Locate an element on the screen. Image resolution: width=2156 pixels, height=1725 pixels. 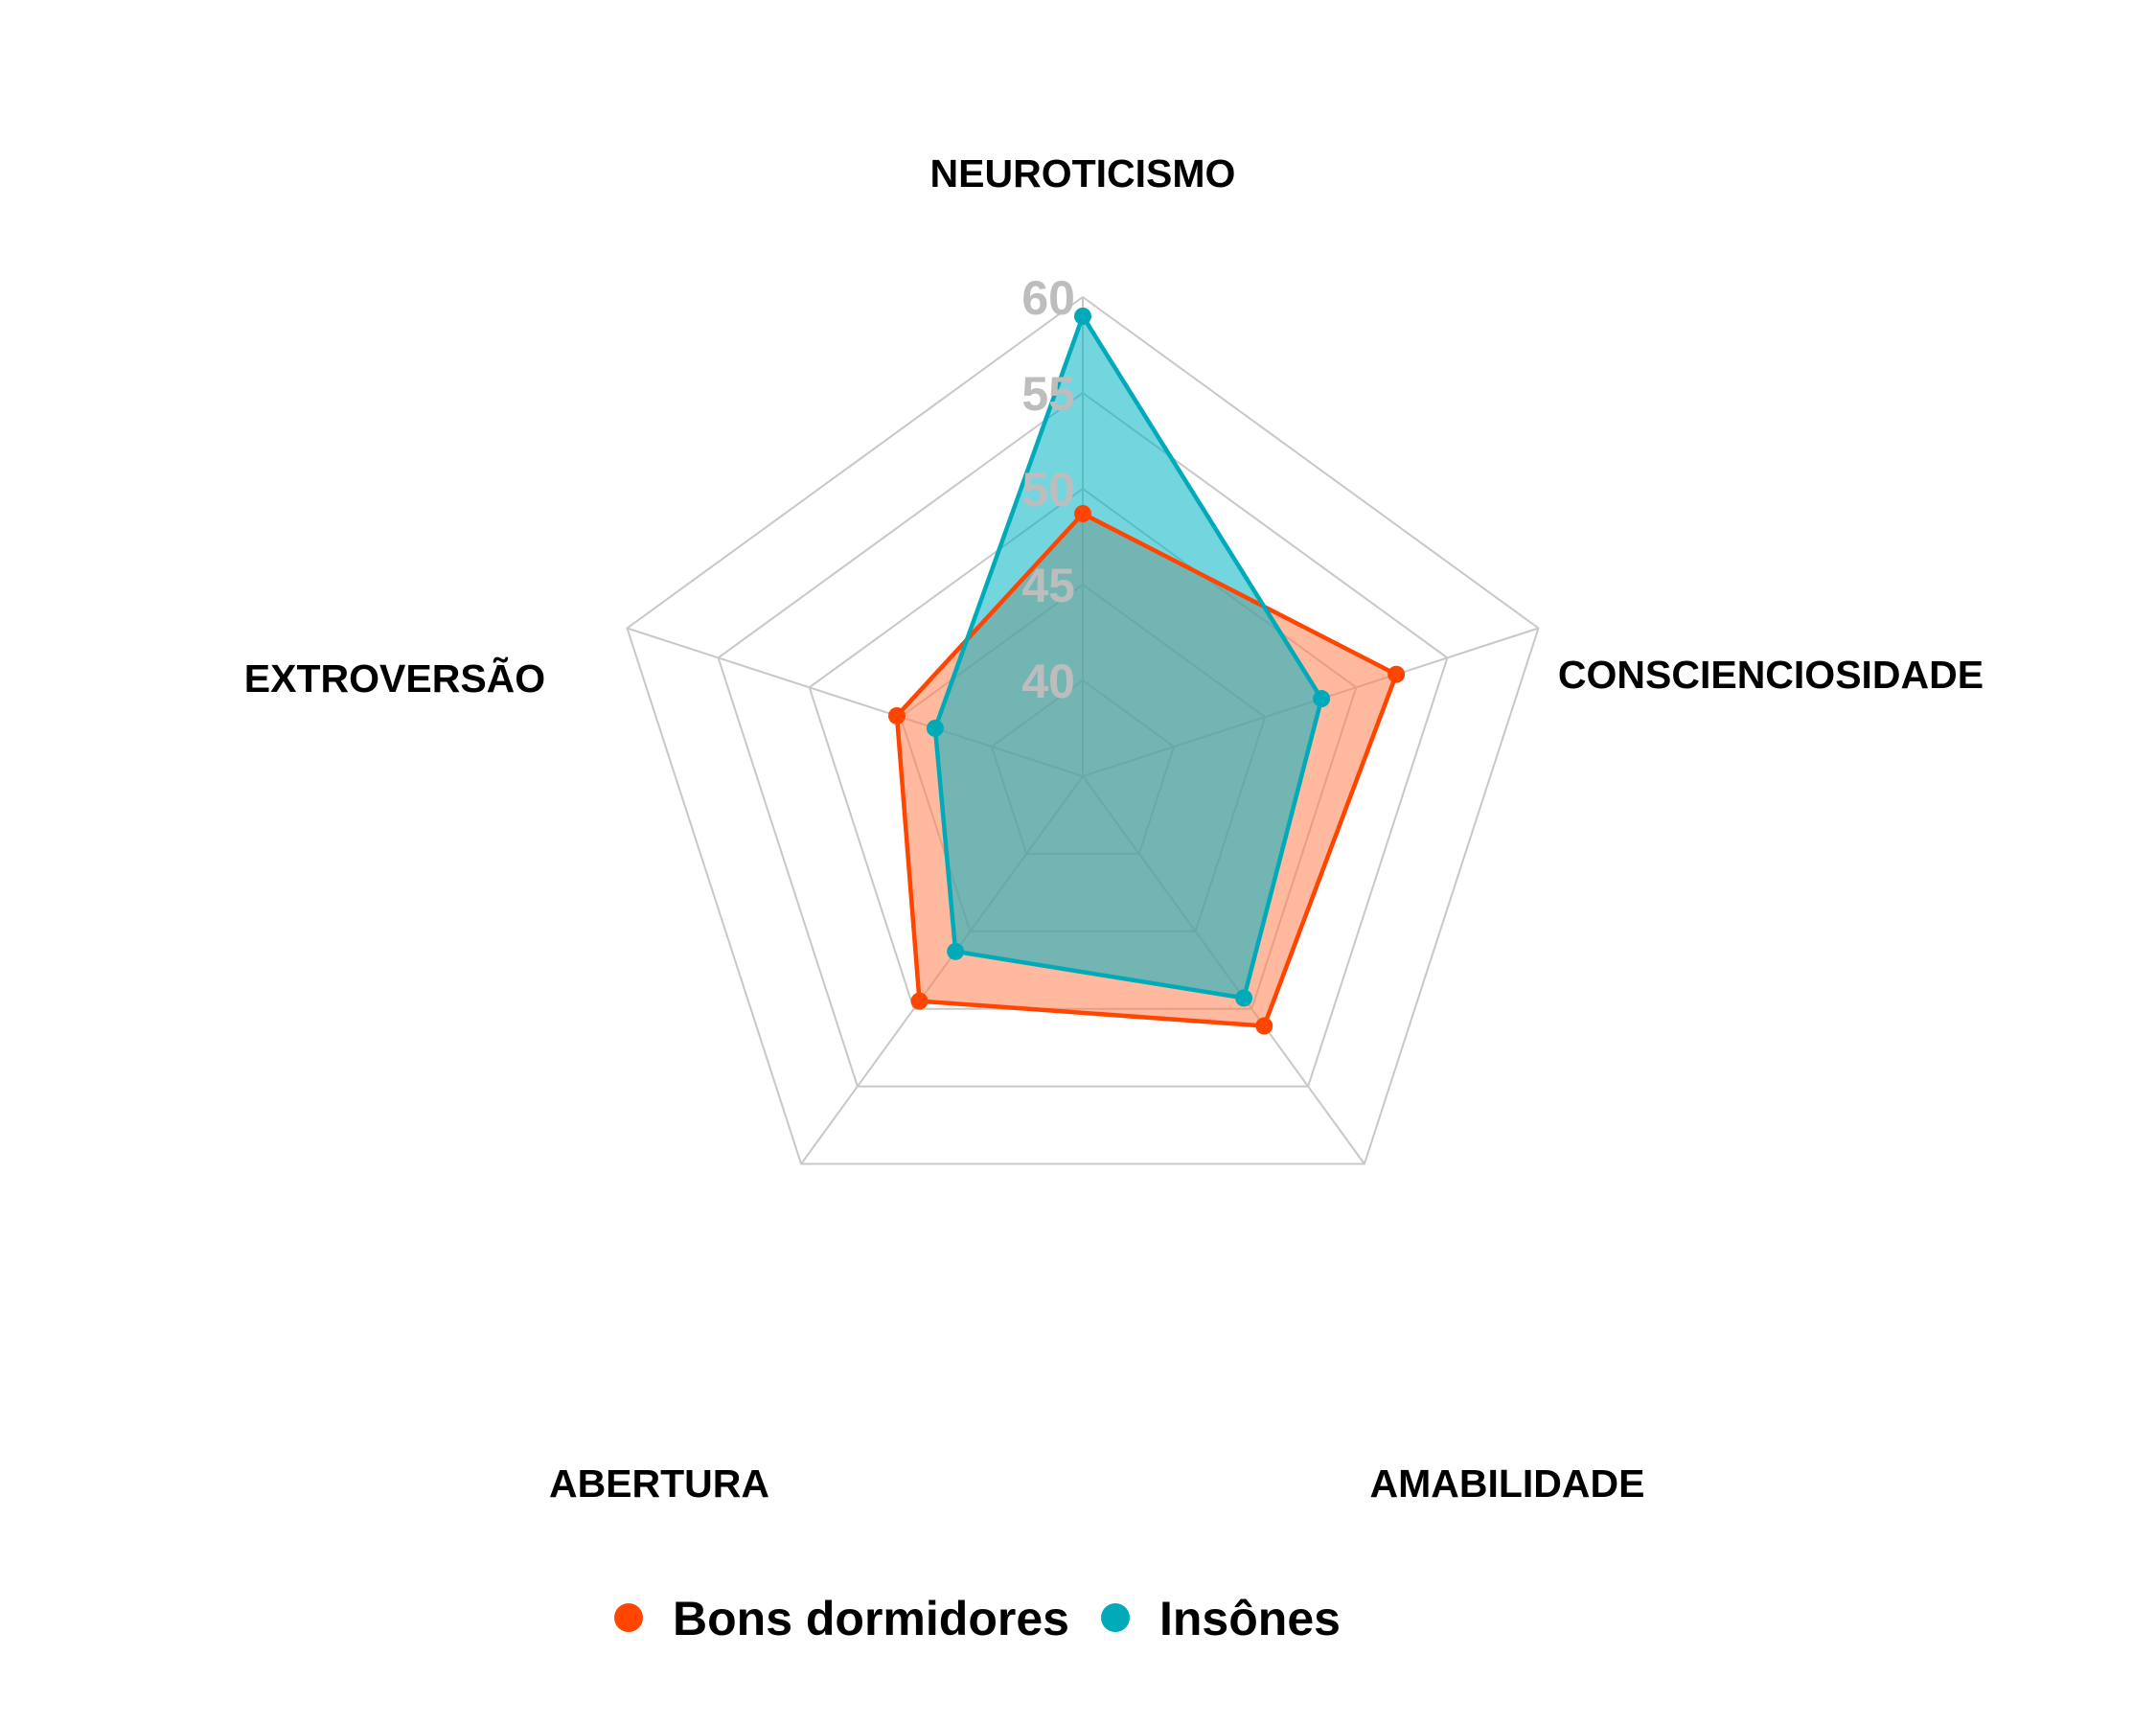
axis-label-conscienciosidade: CONSCIENCIOSIDADE is located at coordinates (1771, 675).